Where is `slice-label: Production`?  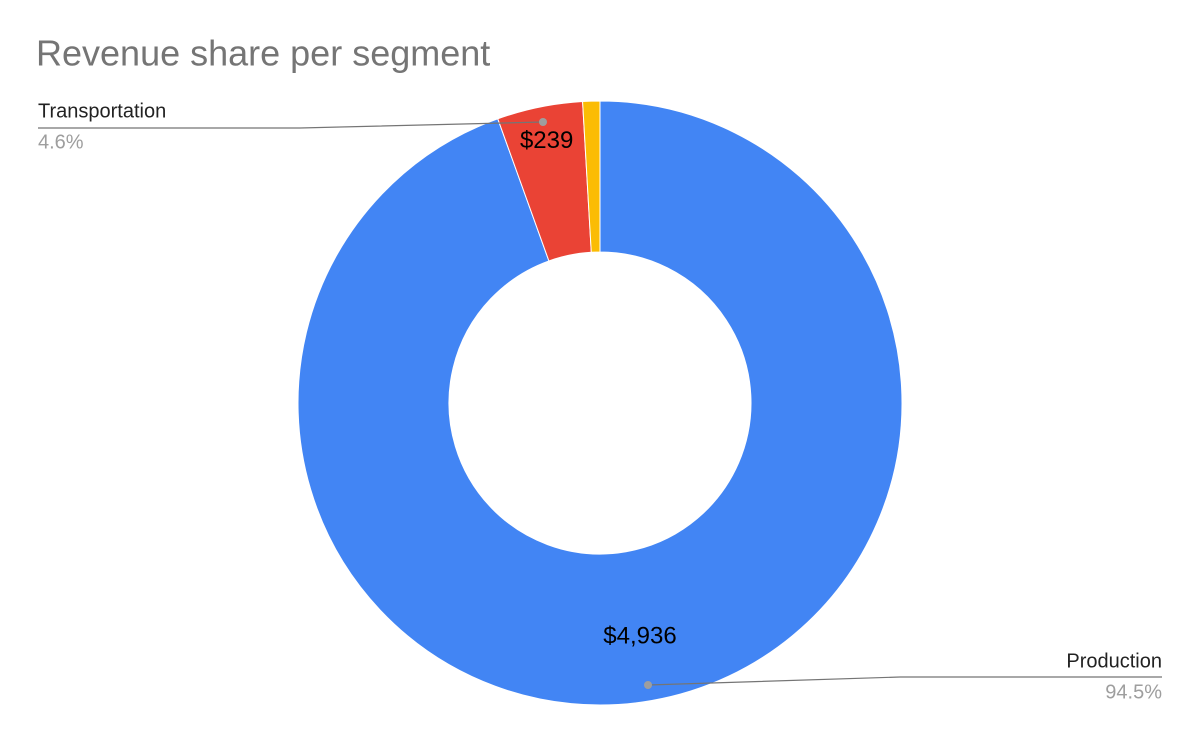 slice-label: Production is located at coordinates (1114, 661).